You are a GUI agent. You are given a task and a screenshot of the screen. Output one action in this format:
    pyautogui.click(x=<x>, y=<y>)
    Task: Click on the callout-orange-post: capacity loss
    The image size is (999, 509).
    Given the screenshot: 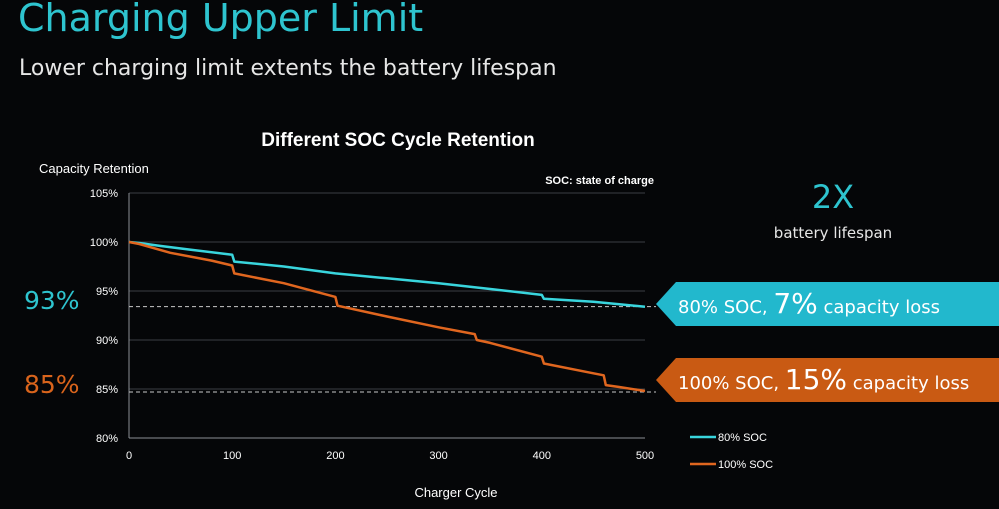 What is the action you would take?
    pyautogui.click(x=908, y=383)
    